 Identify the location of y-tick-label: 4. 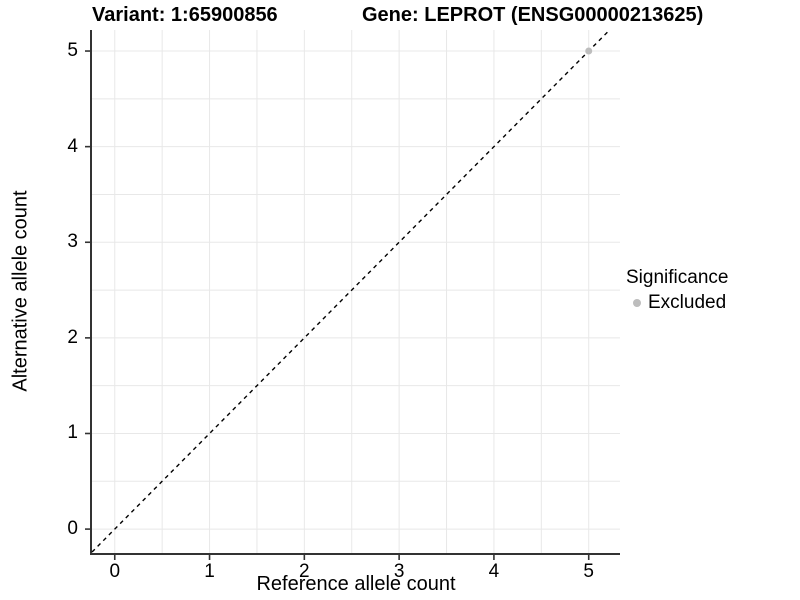
(72, 146).